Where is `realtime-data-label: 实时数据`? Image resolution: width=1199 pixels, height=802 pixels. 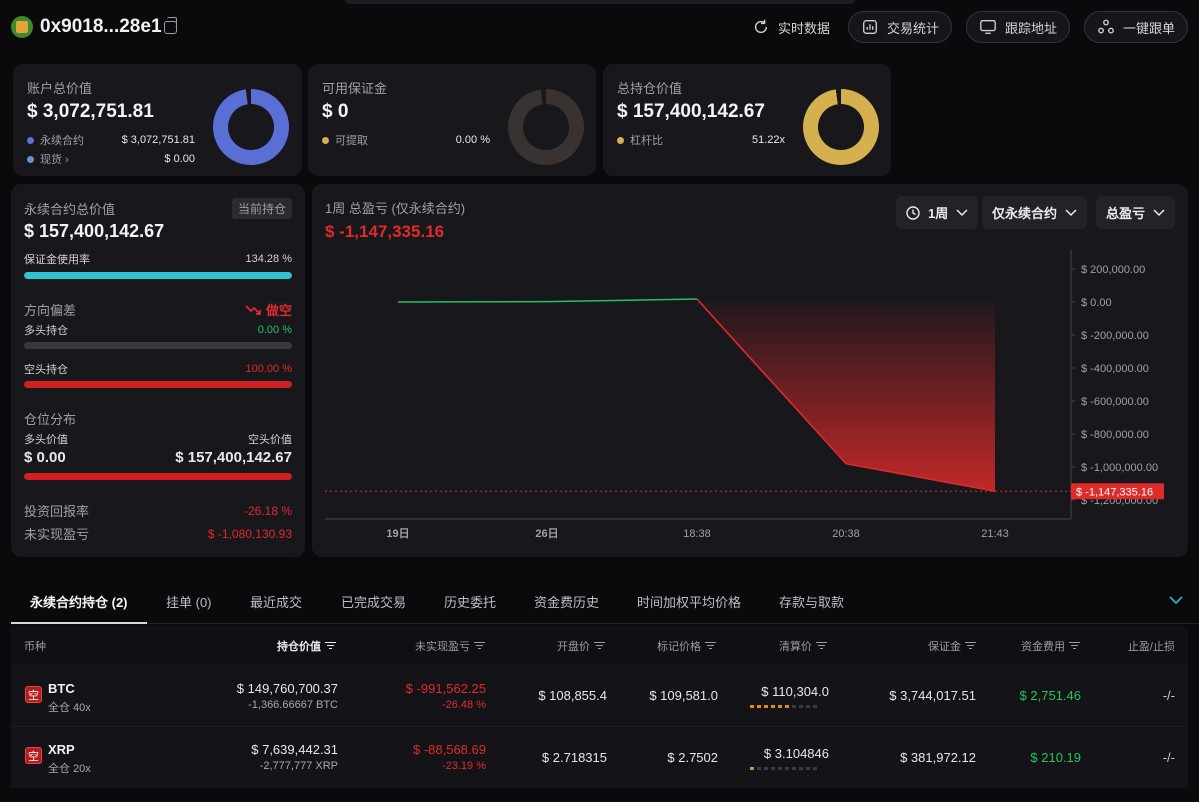
realtime-data-label: 实时数据 is located at coordinates (804, 28).